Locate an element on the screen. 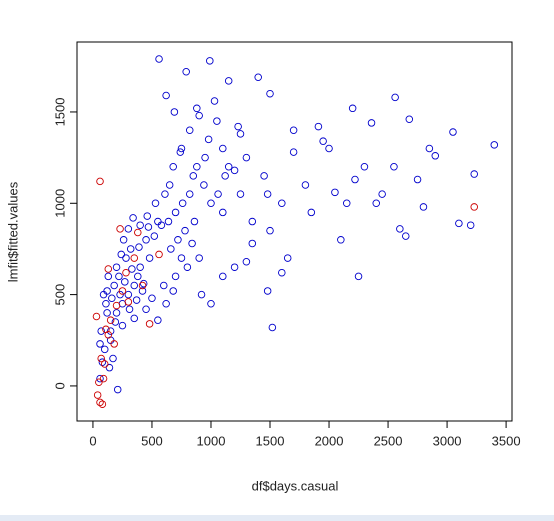 The height and width of the screenshot is (521, 554). x-tick-label: 2000 is located at coordinates (329, 440).